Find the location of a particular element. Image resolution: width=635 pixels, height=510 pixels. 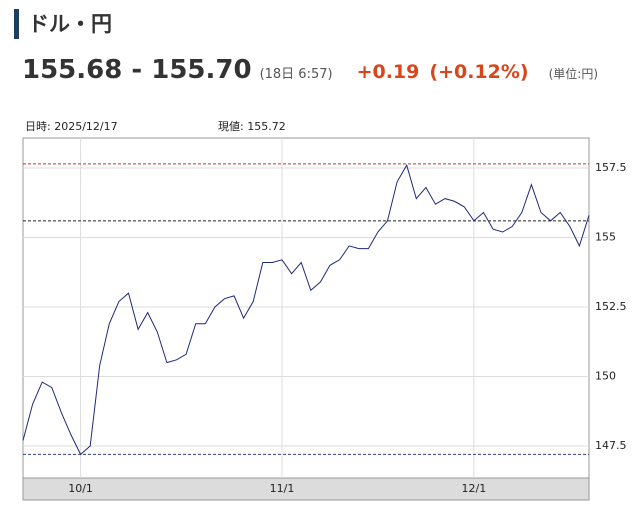

change-pct: (+0.12%) is located at coordinates (479, 72).